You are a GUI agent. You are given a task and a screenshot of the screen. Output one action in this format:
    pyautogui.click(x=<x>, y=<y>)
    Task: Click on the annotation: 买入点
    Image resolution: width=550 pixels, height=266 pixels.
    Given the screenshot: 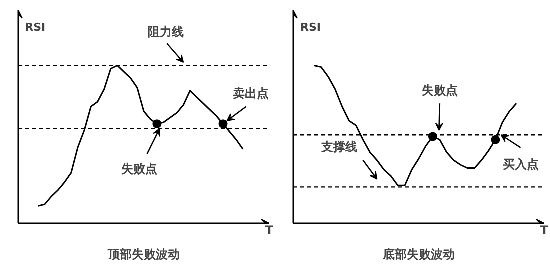 What is the action you would take?
    pyautogui.click(x=520, y=164)
    